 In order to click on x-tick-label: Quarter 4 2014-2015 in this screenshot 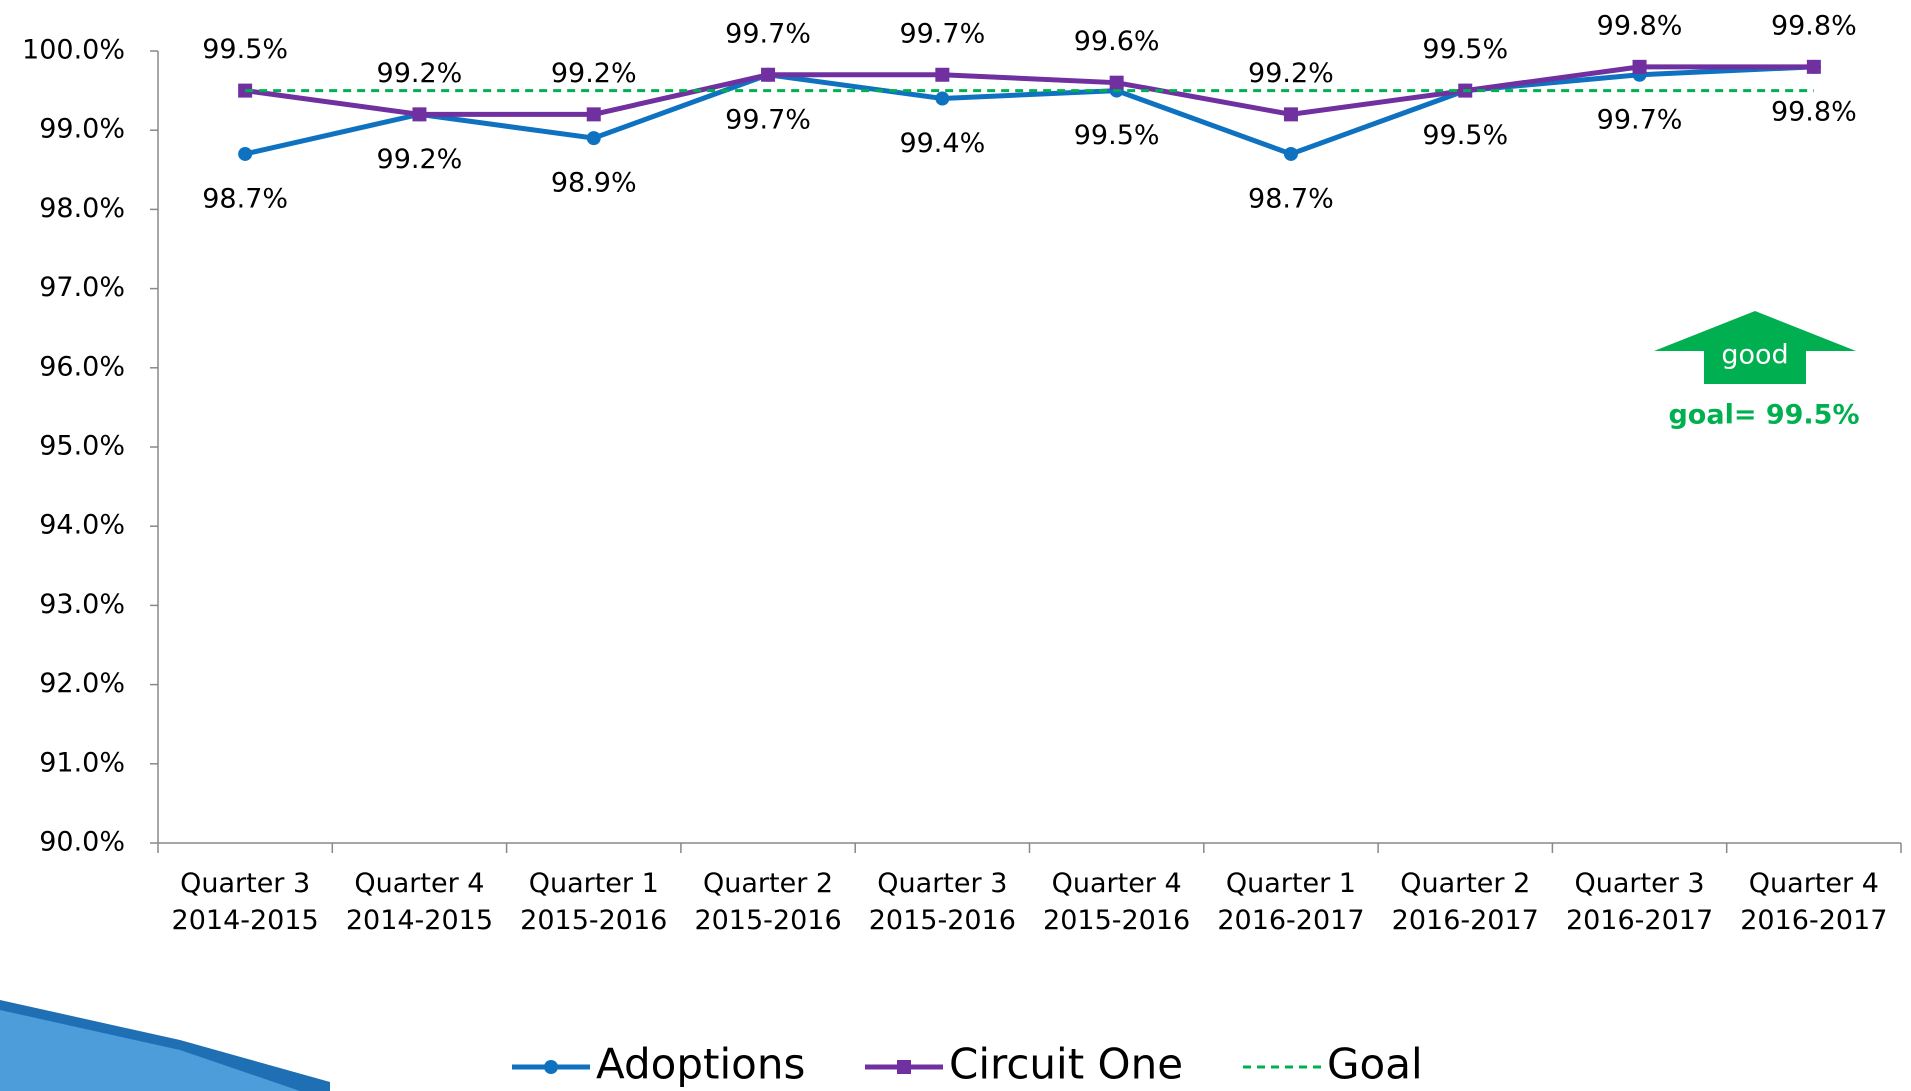, I will do `click(419, 902)`.